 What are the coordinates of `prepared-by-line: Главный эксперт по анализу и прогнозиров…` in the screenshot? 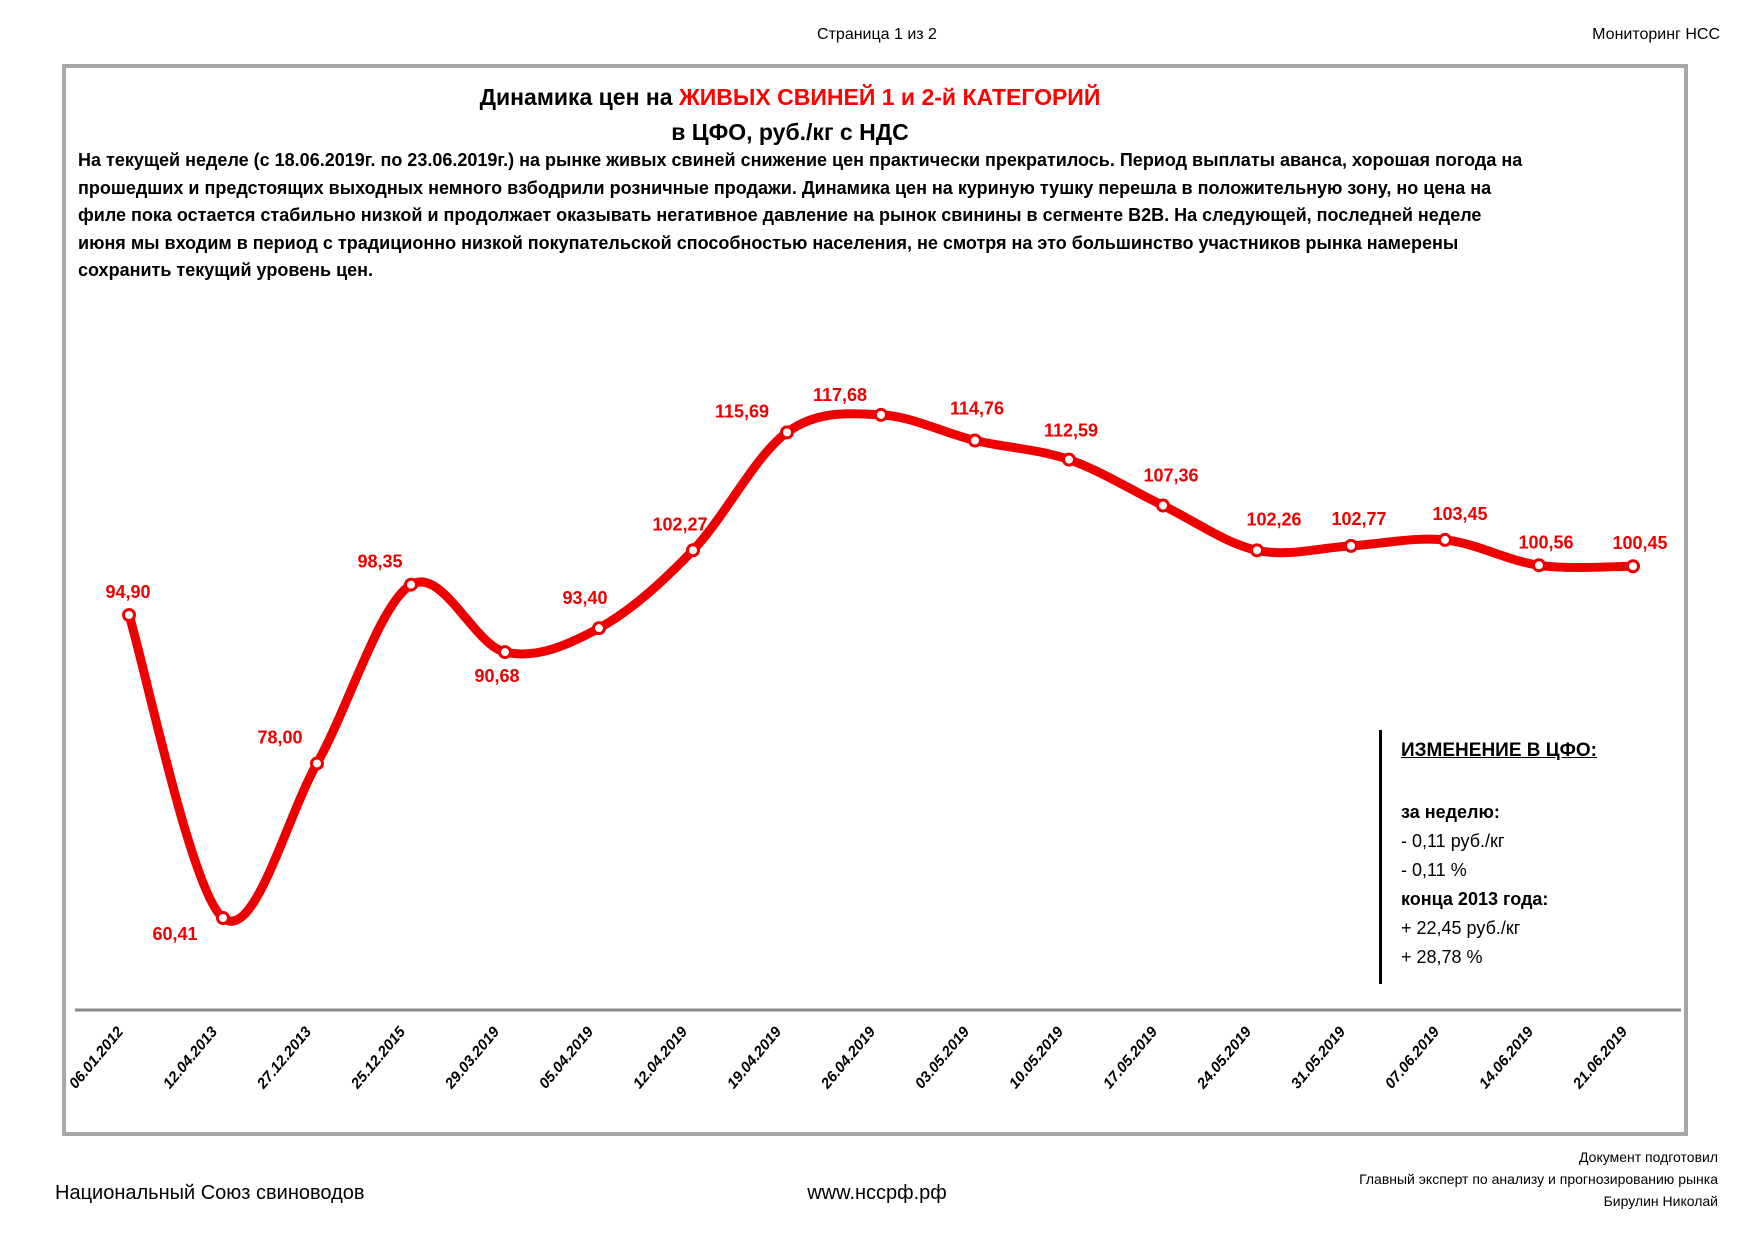 It's located at (1538, 1179).